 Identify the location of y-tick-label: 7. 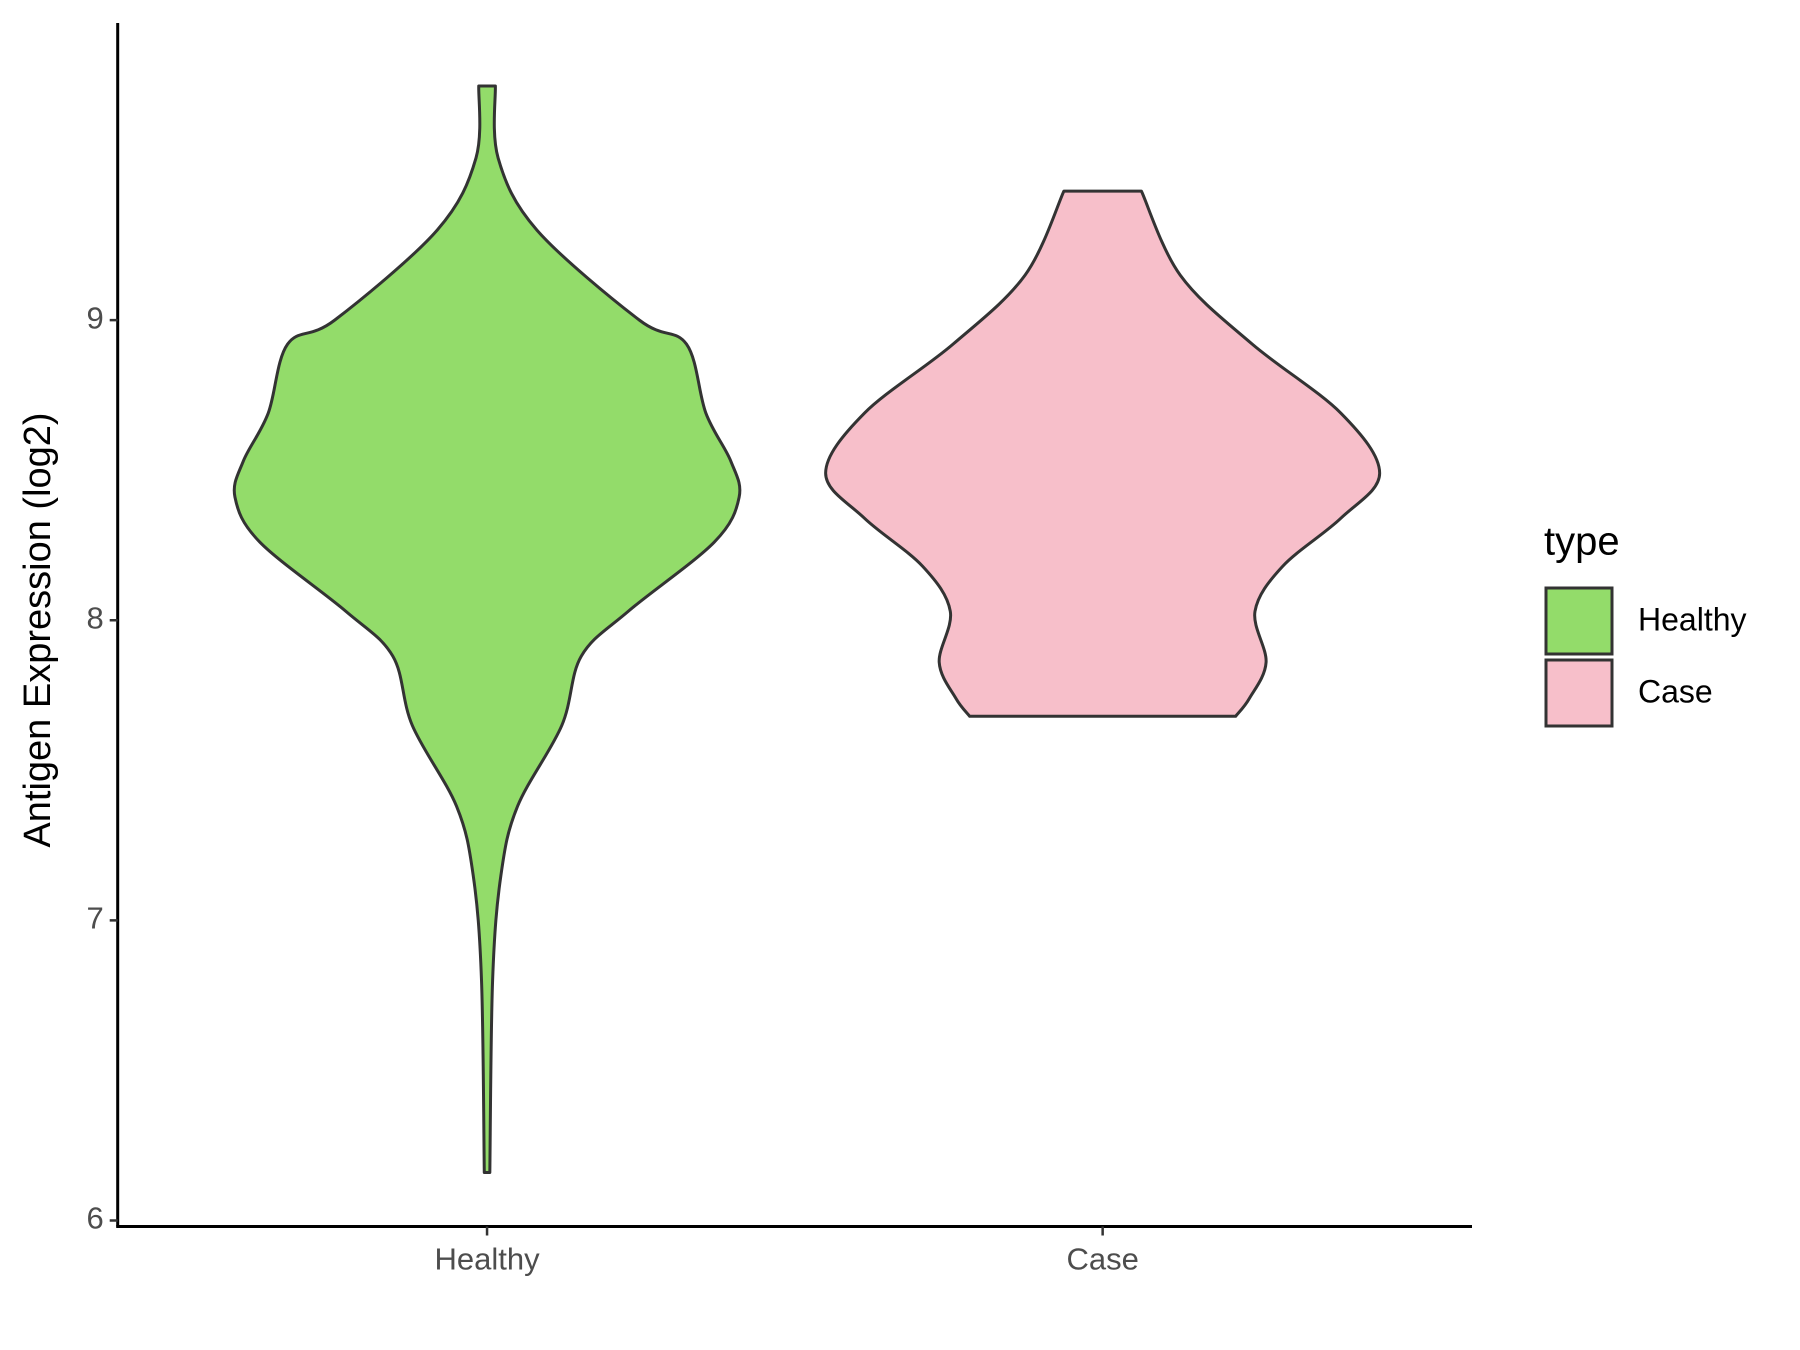
(94, 918).